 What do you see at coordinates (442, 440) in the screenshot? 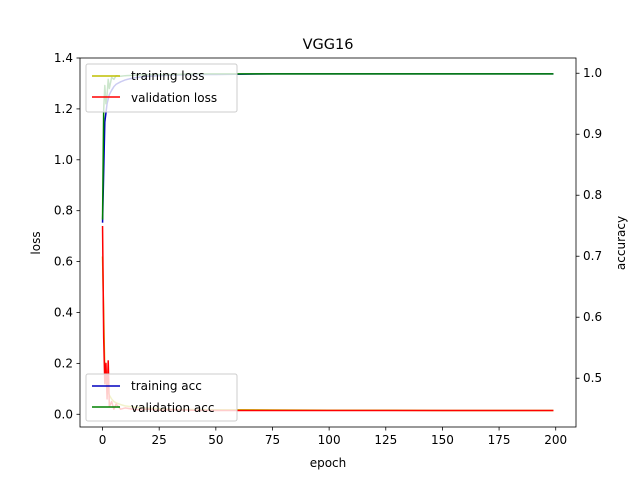
I see `x-tick-label: 150` at bounding box center [442, 440].